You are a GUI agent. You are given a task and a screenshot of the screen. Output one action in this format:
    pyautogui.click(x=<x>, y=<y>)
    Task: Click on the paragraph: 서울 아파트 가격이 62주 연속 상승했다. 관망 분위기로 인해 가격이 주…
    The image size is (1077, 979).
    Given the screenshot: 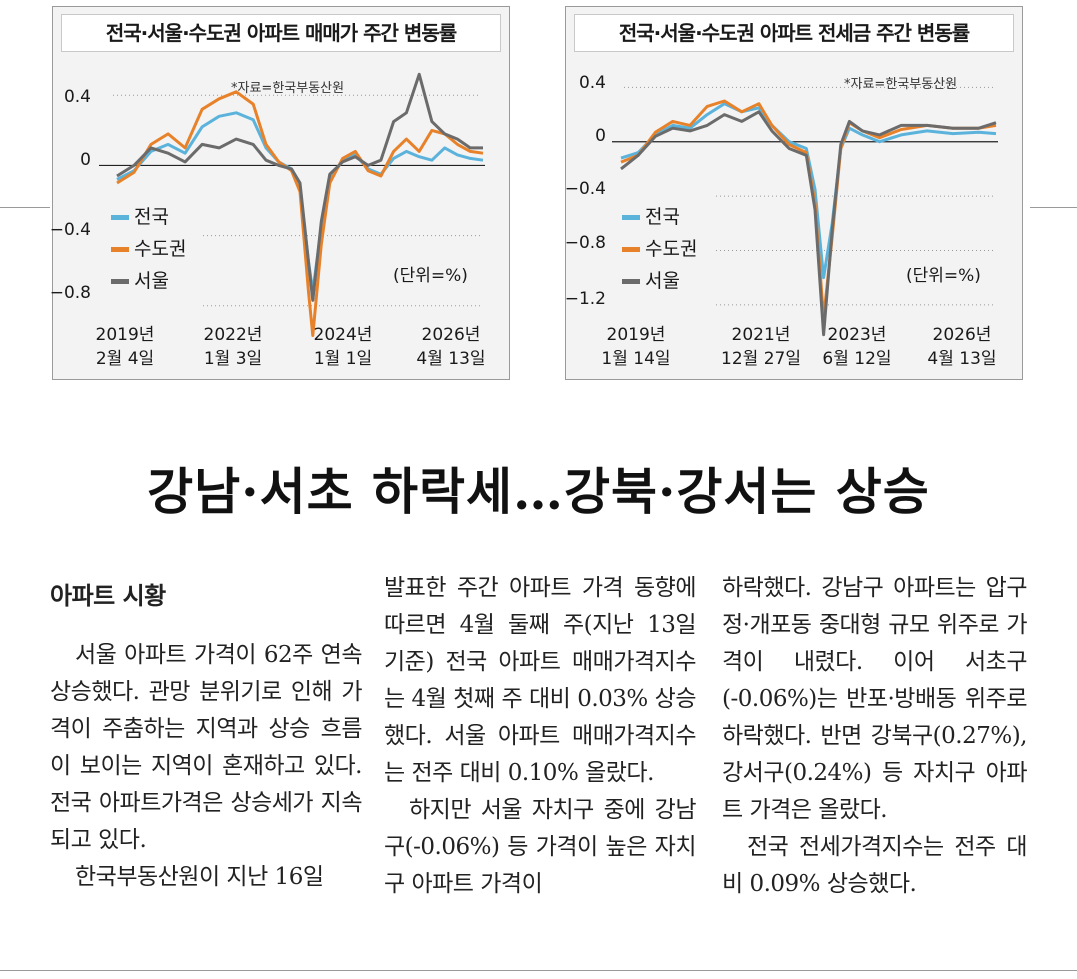 What is the action you would take?
    pyautogui.click(x=206, y=747)
    